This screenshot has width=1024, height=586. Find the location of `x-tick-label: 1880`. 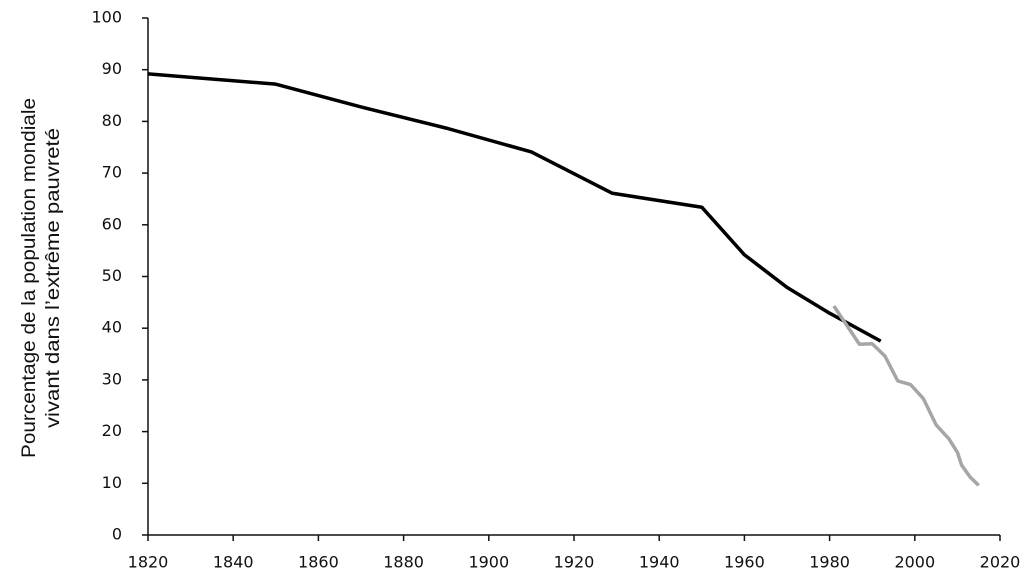

x-tick-label: 1880 is located at coordinates (403, 562).